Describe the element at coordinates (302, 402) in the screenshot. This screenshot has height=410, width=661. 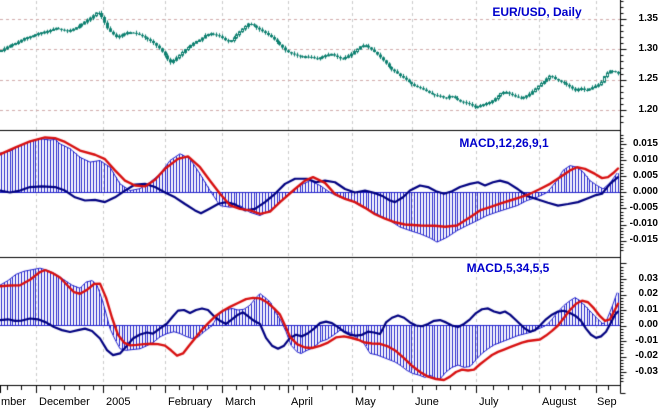
I see `x-axis-label: April` at that location.